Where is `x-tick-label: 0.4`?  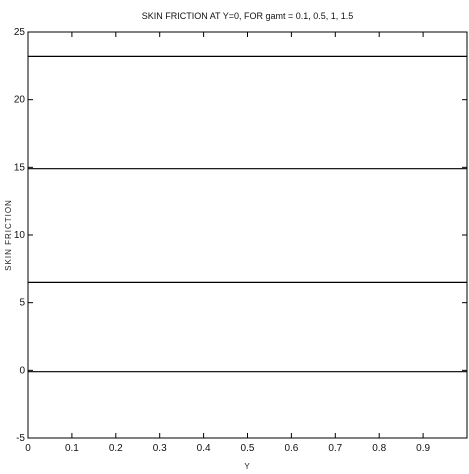
x-tick-label: 0.4 is located at coordinates (204, 448).